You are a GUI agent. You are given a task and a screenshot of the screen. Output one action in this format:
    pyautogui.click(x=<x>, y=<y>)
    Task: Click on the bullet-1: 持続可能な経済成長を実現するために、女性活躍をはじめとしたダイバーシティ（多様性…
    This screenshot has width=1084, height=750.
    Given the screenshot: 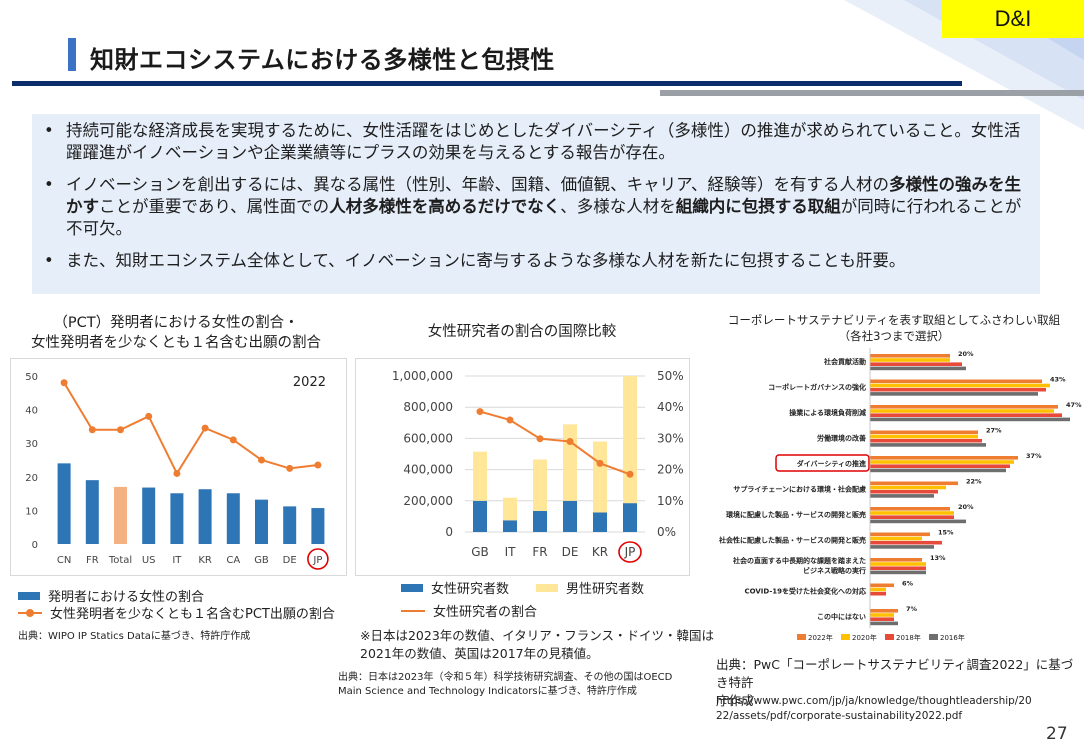 What is the action you would take?
    pyautogui.click(x=535, y=142)
    